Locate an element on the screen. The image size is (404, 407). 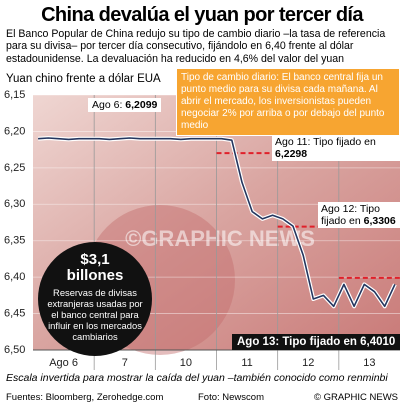
y-tick-label: 6,50 is located at coordinates (14, 350).